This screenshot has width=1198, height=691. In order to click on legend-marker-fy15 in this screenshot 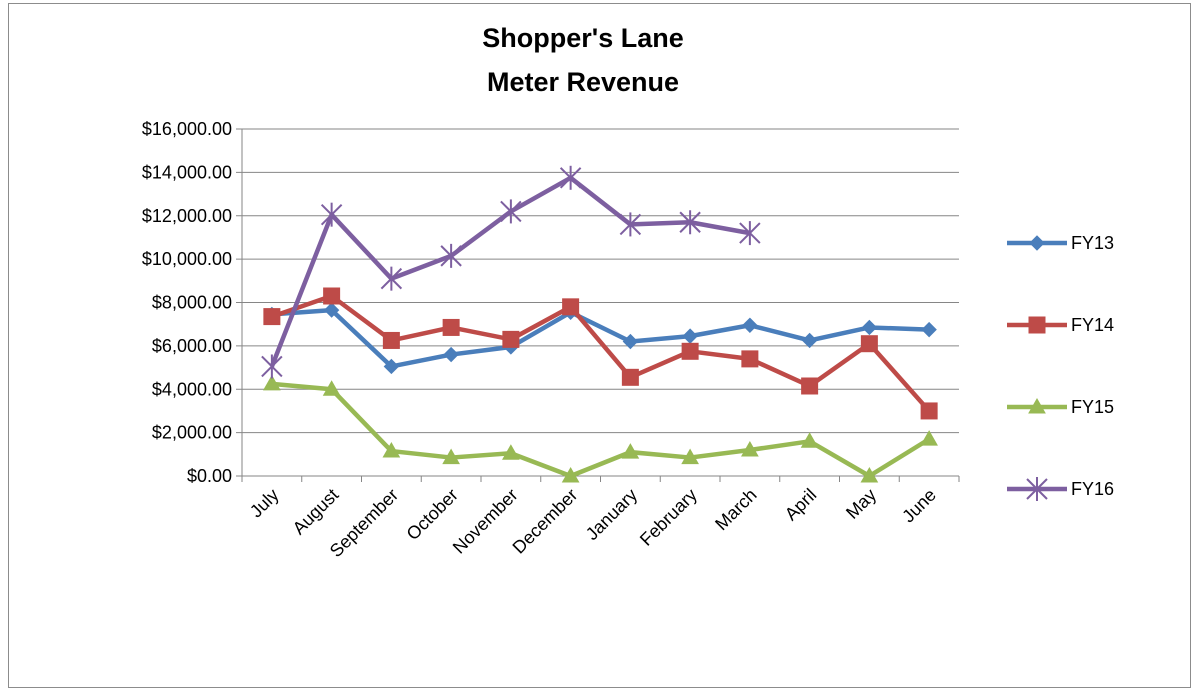, I will do `click(1037, 405)`.